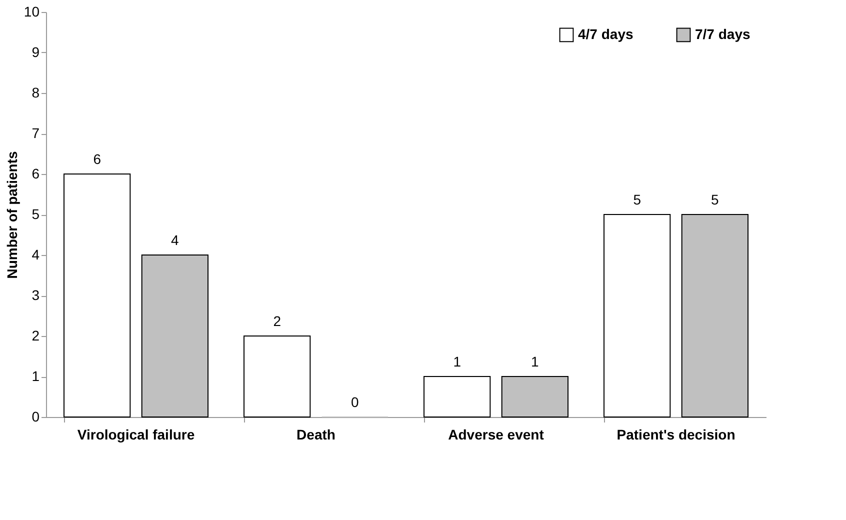  What do you see at coordinates (175, 240) in the screenshot?
I see `data-label: 4` at bounding box center [175, 240].